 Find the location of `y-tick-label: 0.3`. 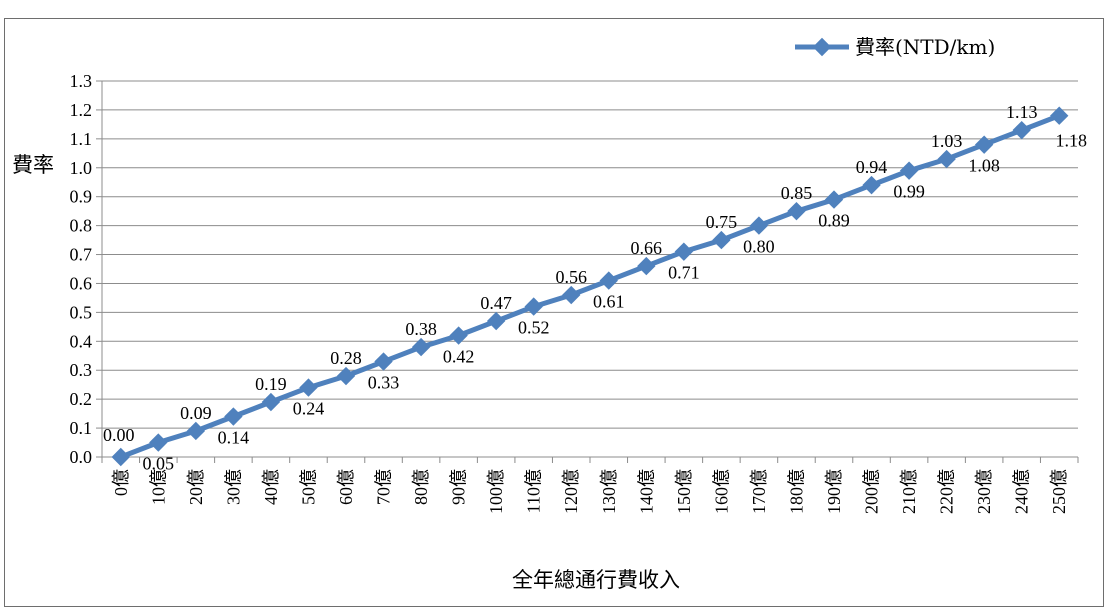

y-tick-label: 0.3 is located at coordinates (81, 370).